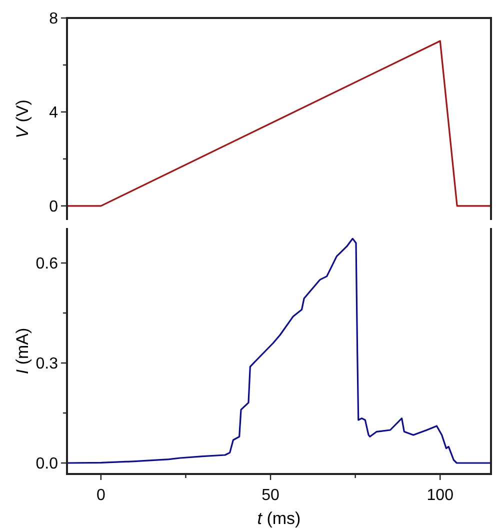 This screenshot has height=530, width=498. I want to click on y-axis-title: I (mA), so click(22, 351).